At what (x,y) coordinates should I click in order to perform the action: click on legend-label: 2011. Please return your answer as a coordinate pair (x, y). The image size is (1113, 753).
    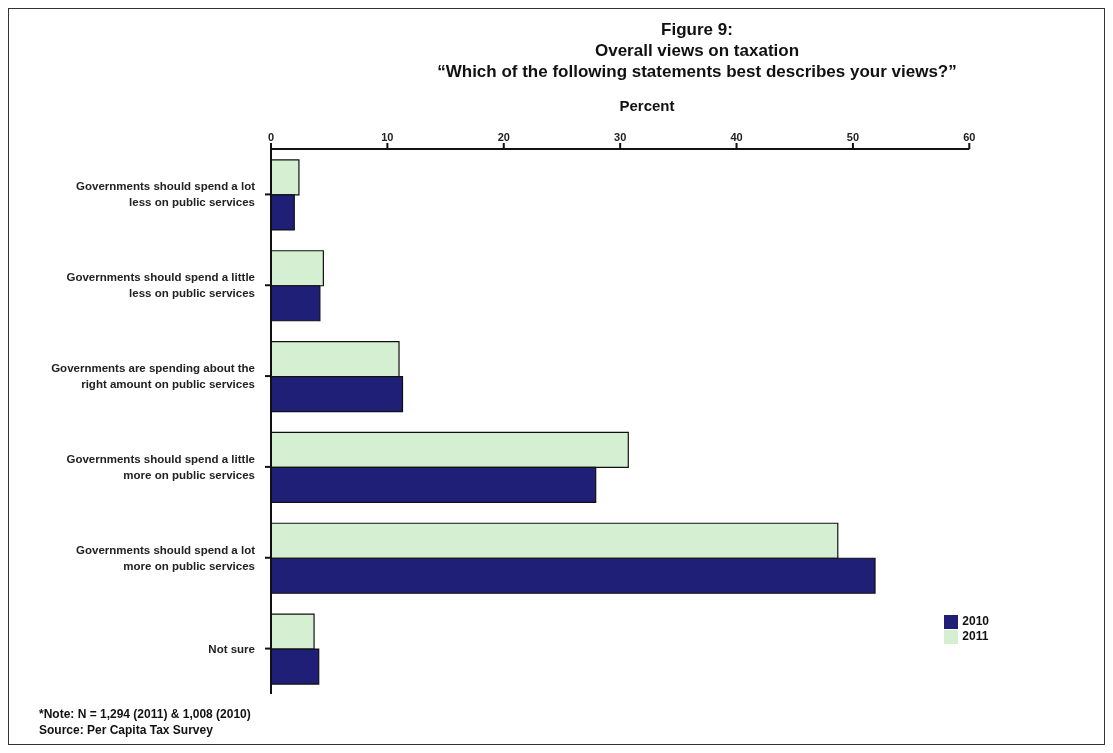
    Looking at the image, I should click on (975, 636).